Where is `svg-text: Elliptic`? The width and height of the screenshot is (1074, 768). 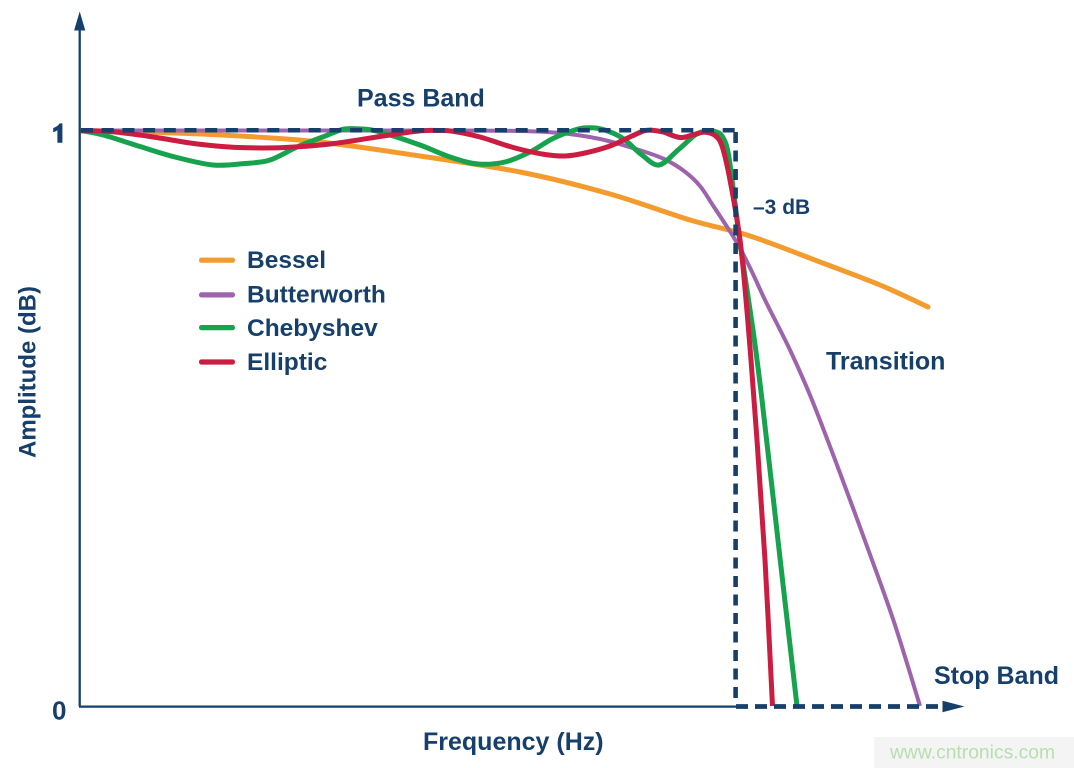 svg-text: Elliptic is located at coordinates (287, 362).